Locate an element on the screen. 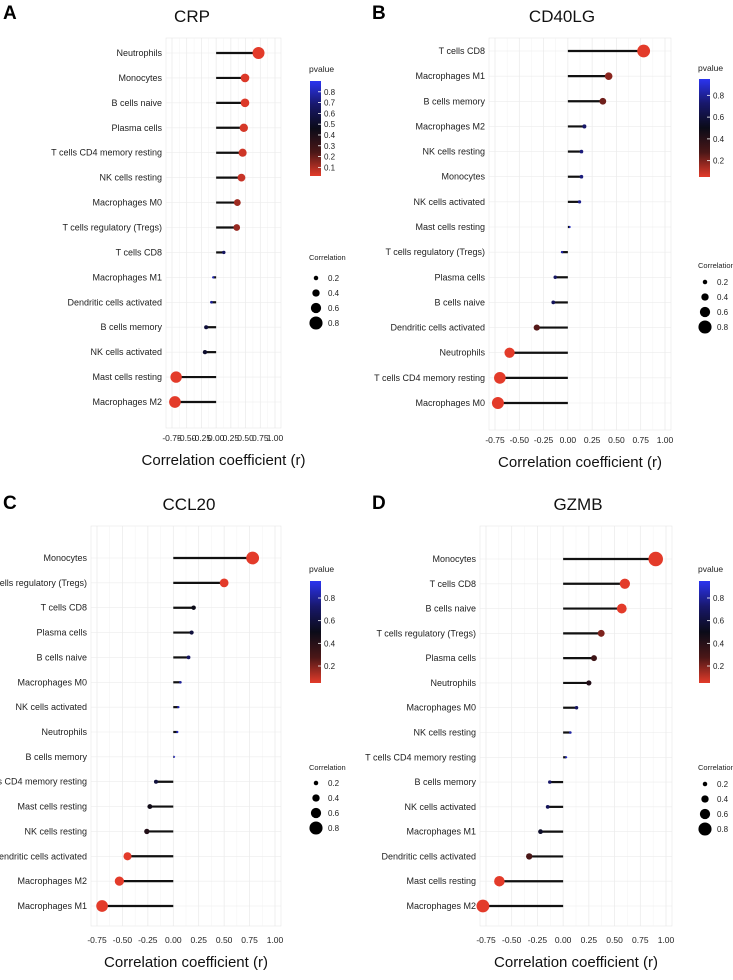 The image size is (733, 980). colorbar-tick-label: 0.7 is located at coordinates (330, 103).